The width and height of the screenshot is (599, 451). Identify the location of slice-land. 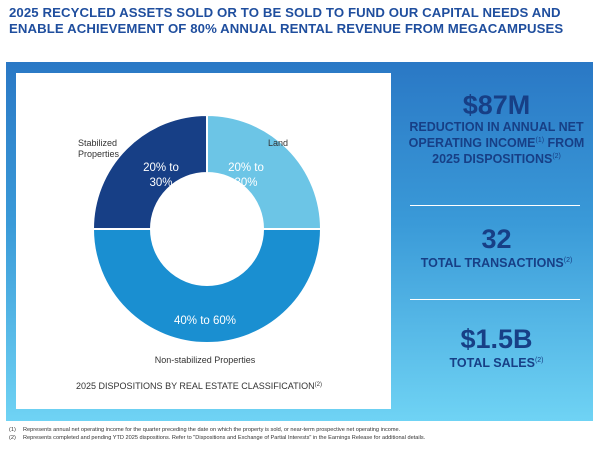
(264, 171).